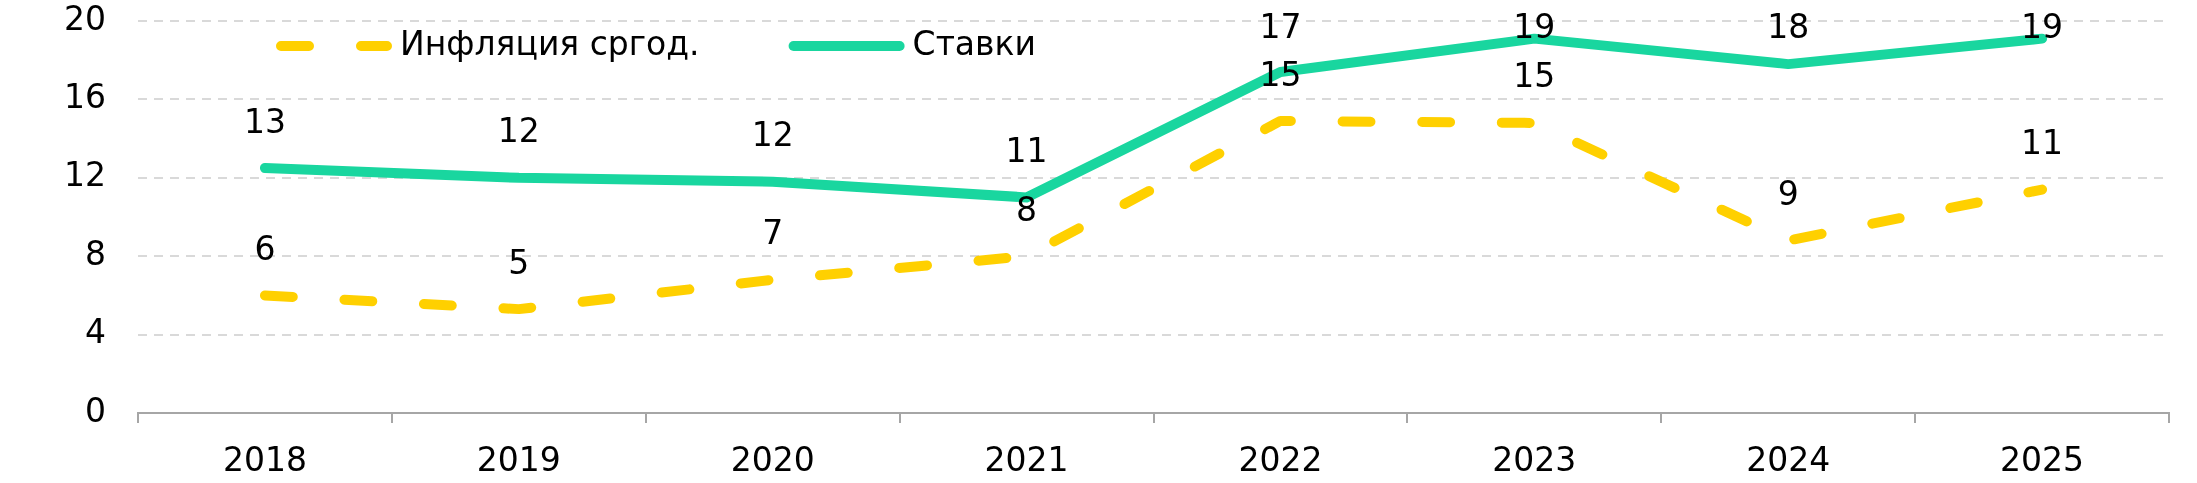 The height and width of the screenshot is (483, 2197). Describe the element at coordinates (264, 460) in the screenshot. I see `x-tick-label: 2018` at that location.